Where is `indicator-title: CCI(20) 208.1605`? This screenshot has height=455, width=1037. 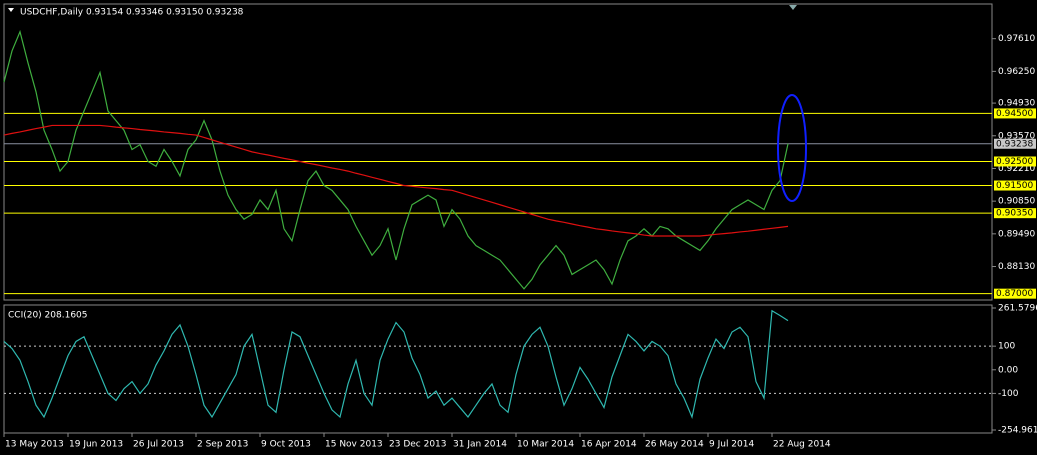
indicator-title: CCI(20) 208.1605 is located at coordinates (48, 316).